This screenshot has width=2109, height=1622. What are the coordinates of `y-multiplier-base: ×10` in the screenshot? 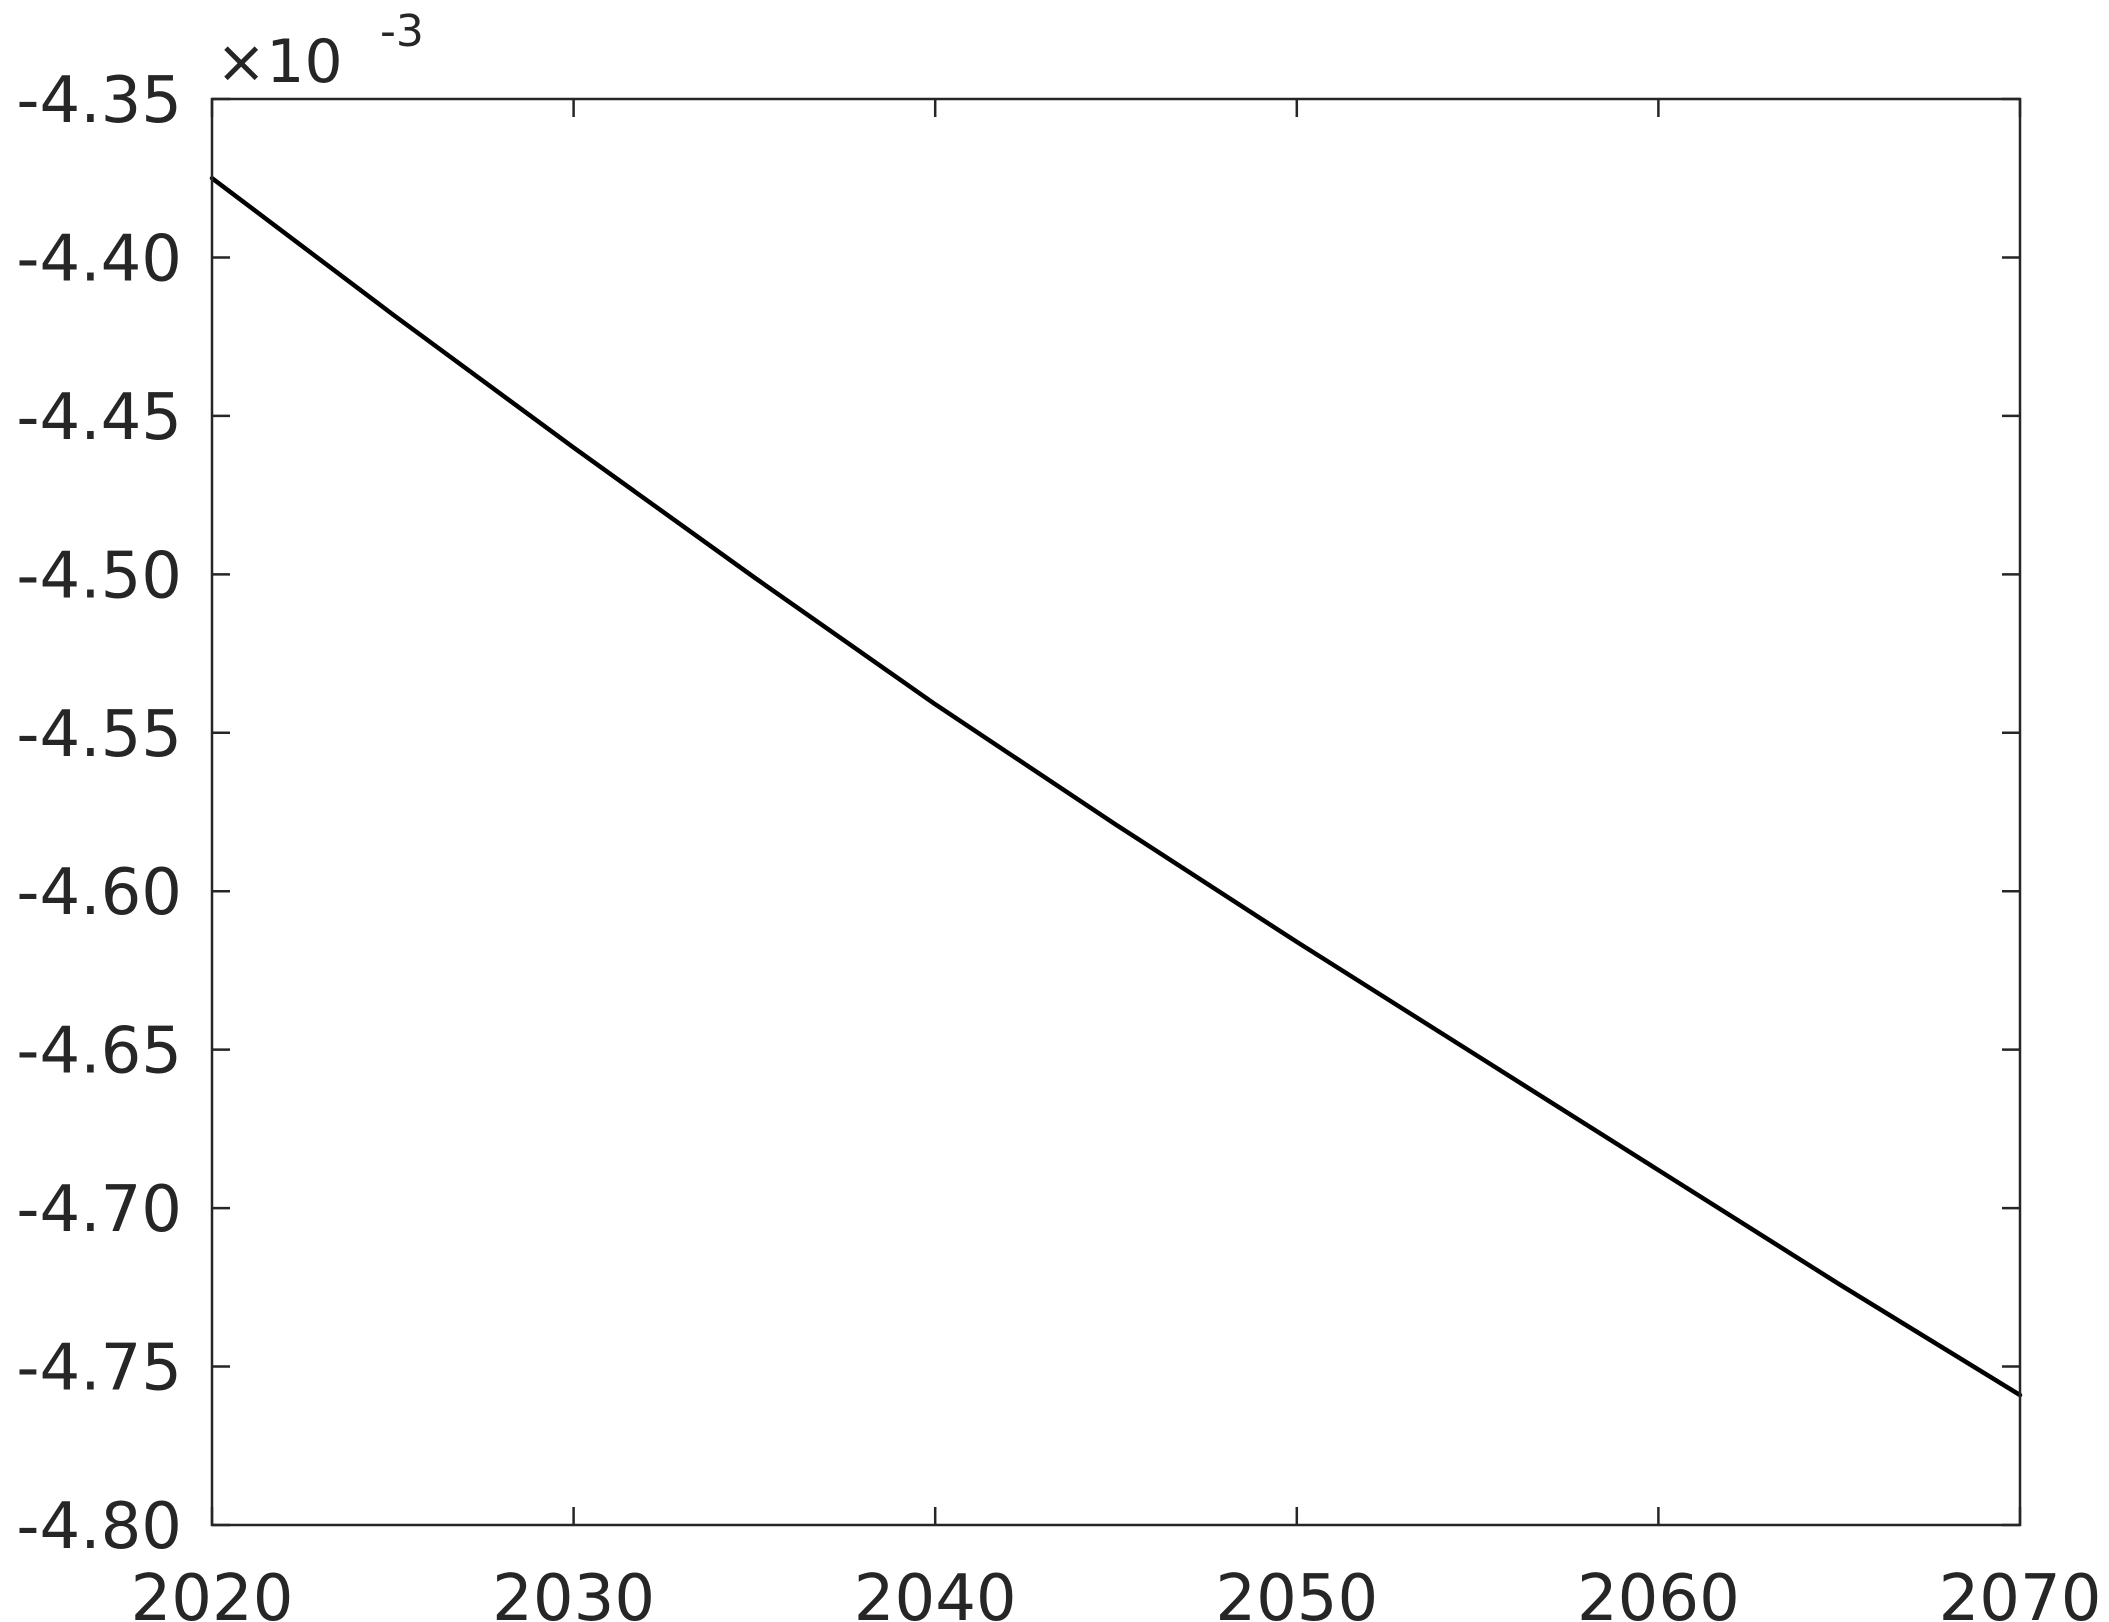 It's located at (279, 62).